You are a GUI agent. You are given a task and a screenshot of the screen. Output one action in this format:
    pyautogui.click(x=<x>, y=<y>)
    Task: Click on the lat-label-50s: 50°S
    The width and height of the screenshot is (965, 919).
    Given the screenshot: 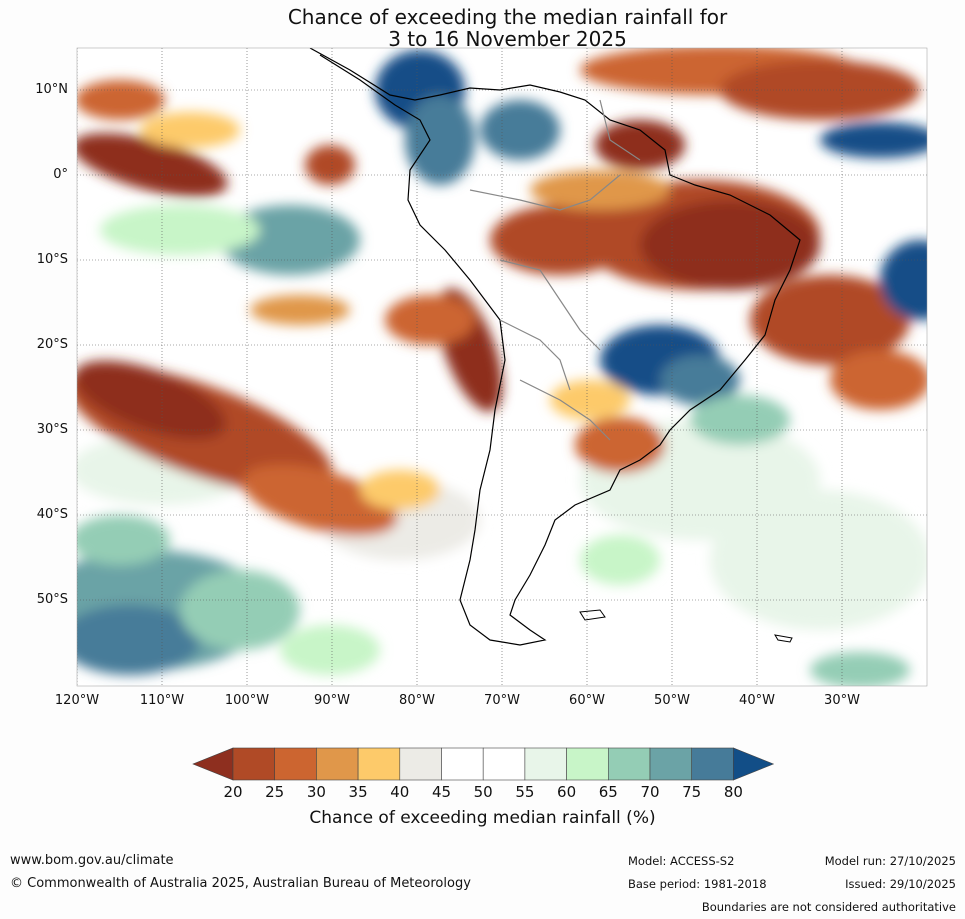 What is the action you would take?
    pyautogui.click(x=52, y=599)
    